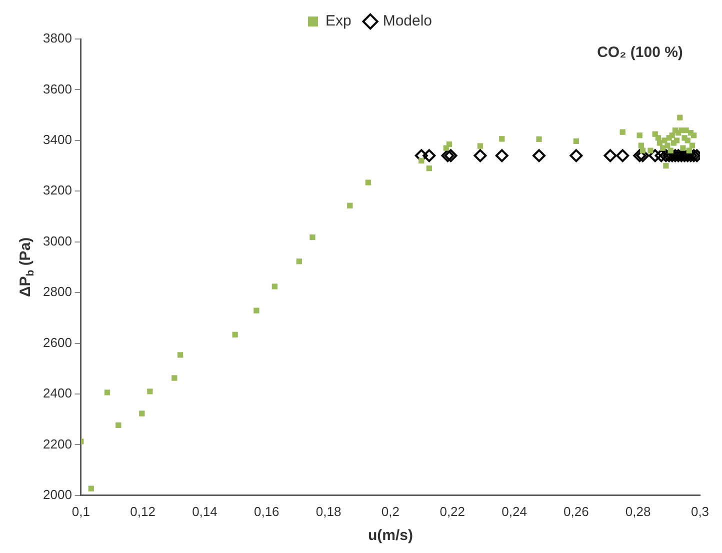 The image size is (722, 553). I want to click on y-tick-label: 2600, so click(57, 342).